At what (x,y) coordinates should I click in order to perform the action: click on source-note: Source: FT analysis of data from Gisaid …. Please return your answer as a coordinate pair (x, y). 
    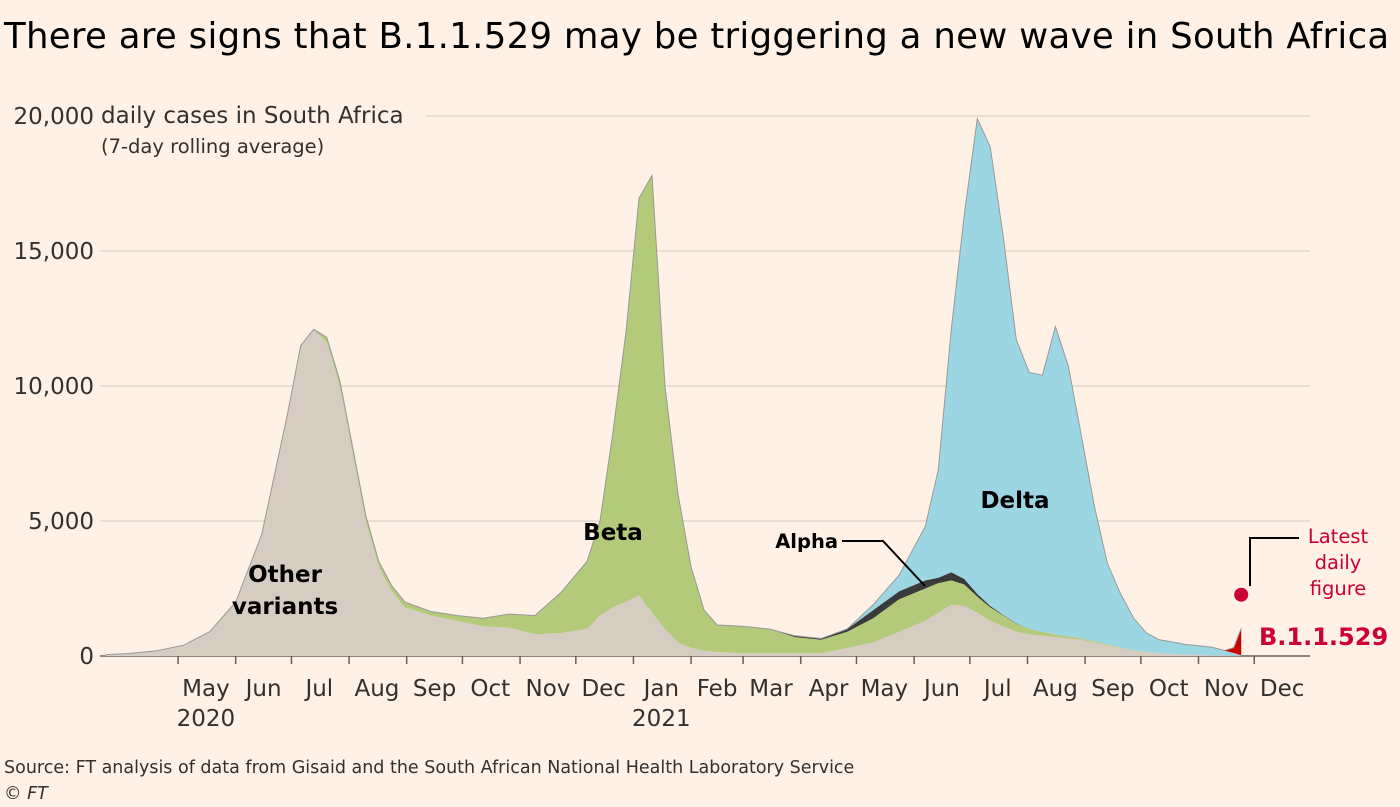
    Looking at the image, I should click on (429, 768).